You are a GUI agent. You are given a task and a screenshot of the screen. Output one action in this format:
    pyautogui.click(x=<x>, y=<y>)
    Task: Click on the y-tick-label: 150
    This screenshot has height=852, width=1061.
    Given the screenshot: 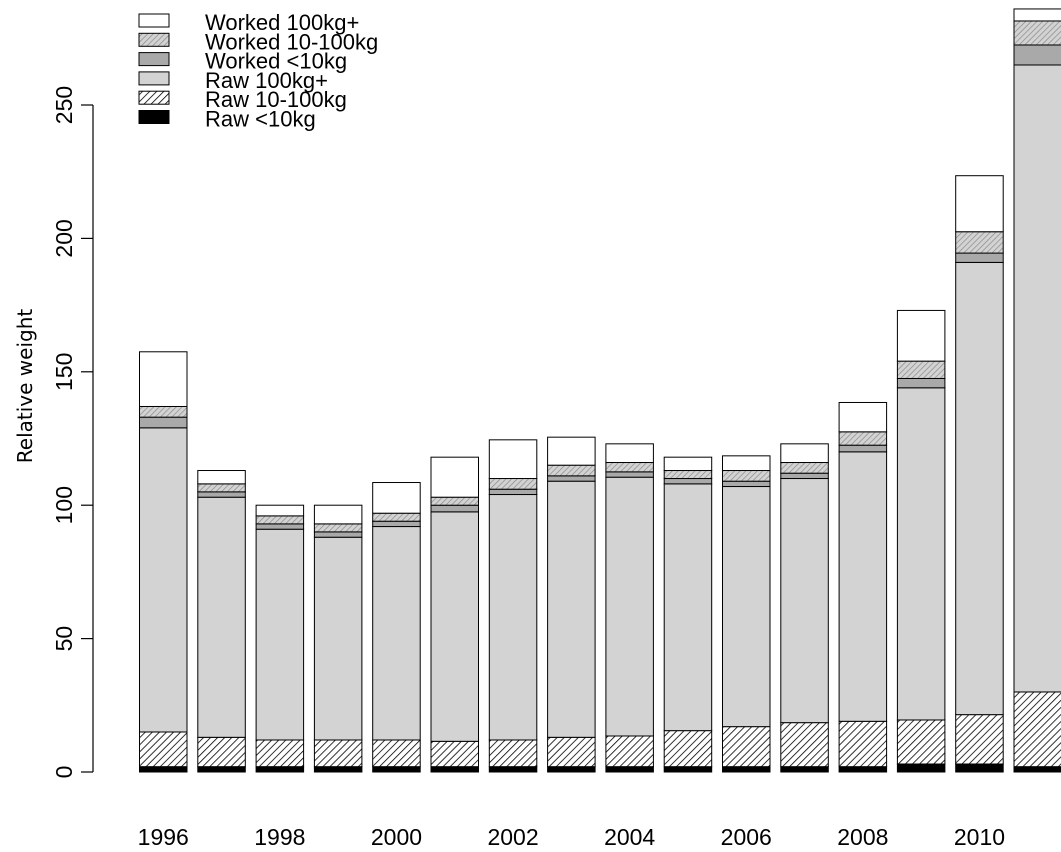 What is the action you would take?
    pyautogui.click(x=64, y=372)
    